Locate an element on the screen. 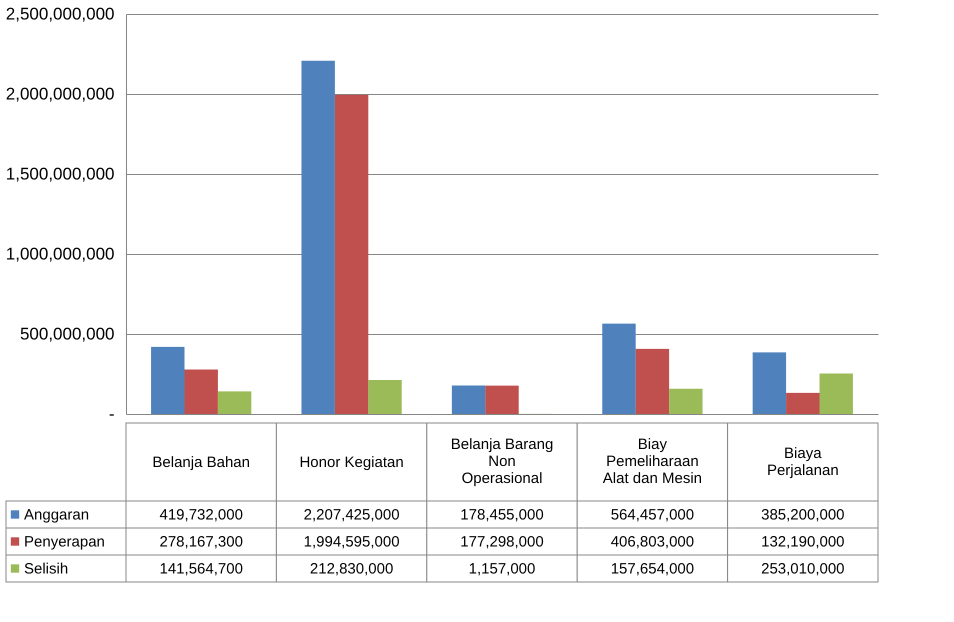 This screenshot has height=622, width=954. data-label: 419,732,000 is located at coordinates (201, 515).